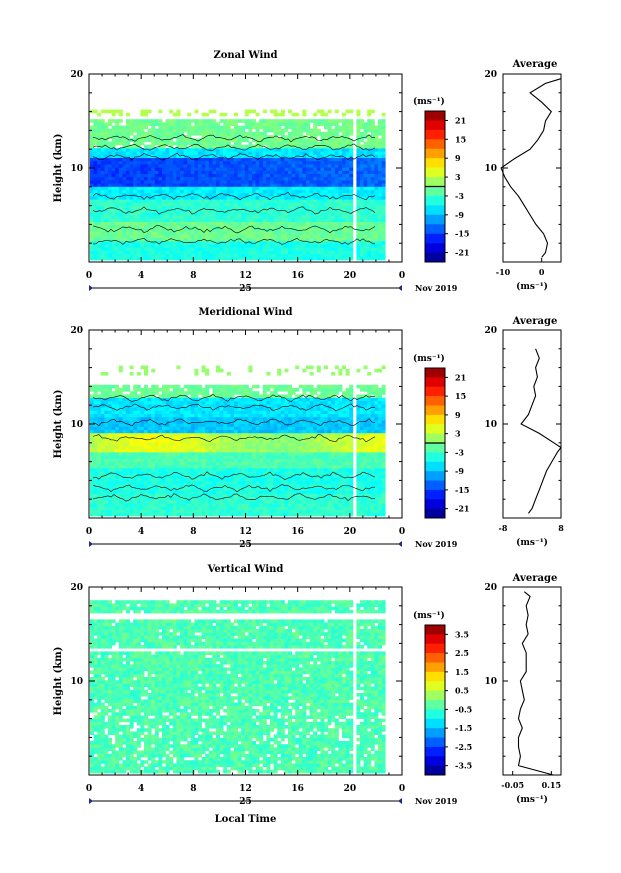  I want to click on panel-title: Zonal Wind, so click(245, 55).